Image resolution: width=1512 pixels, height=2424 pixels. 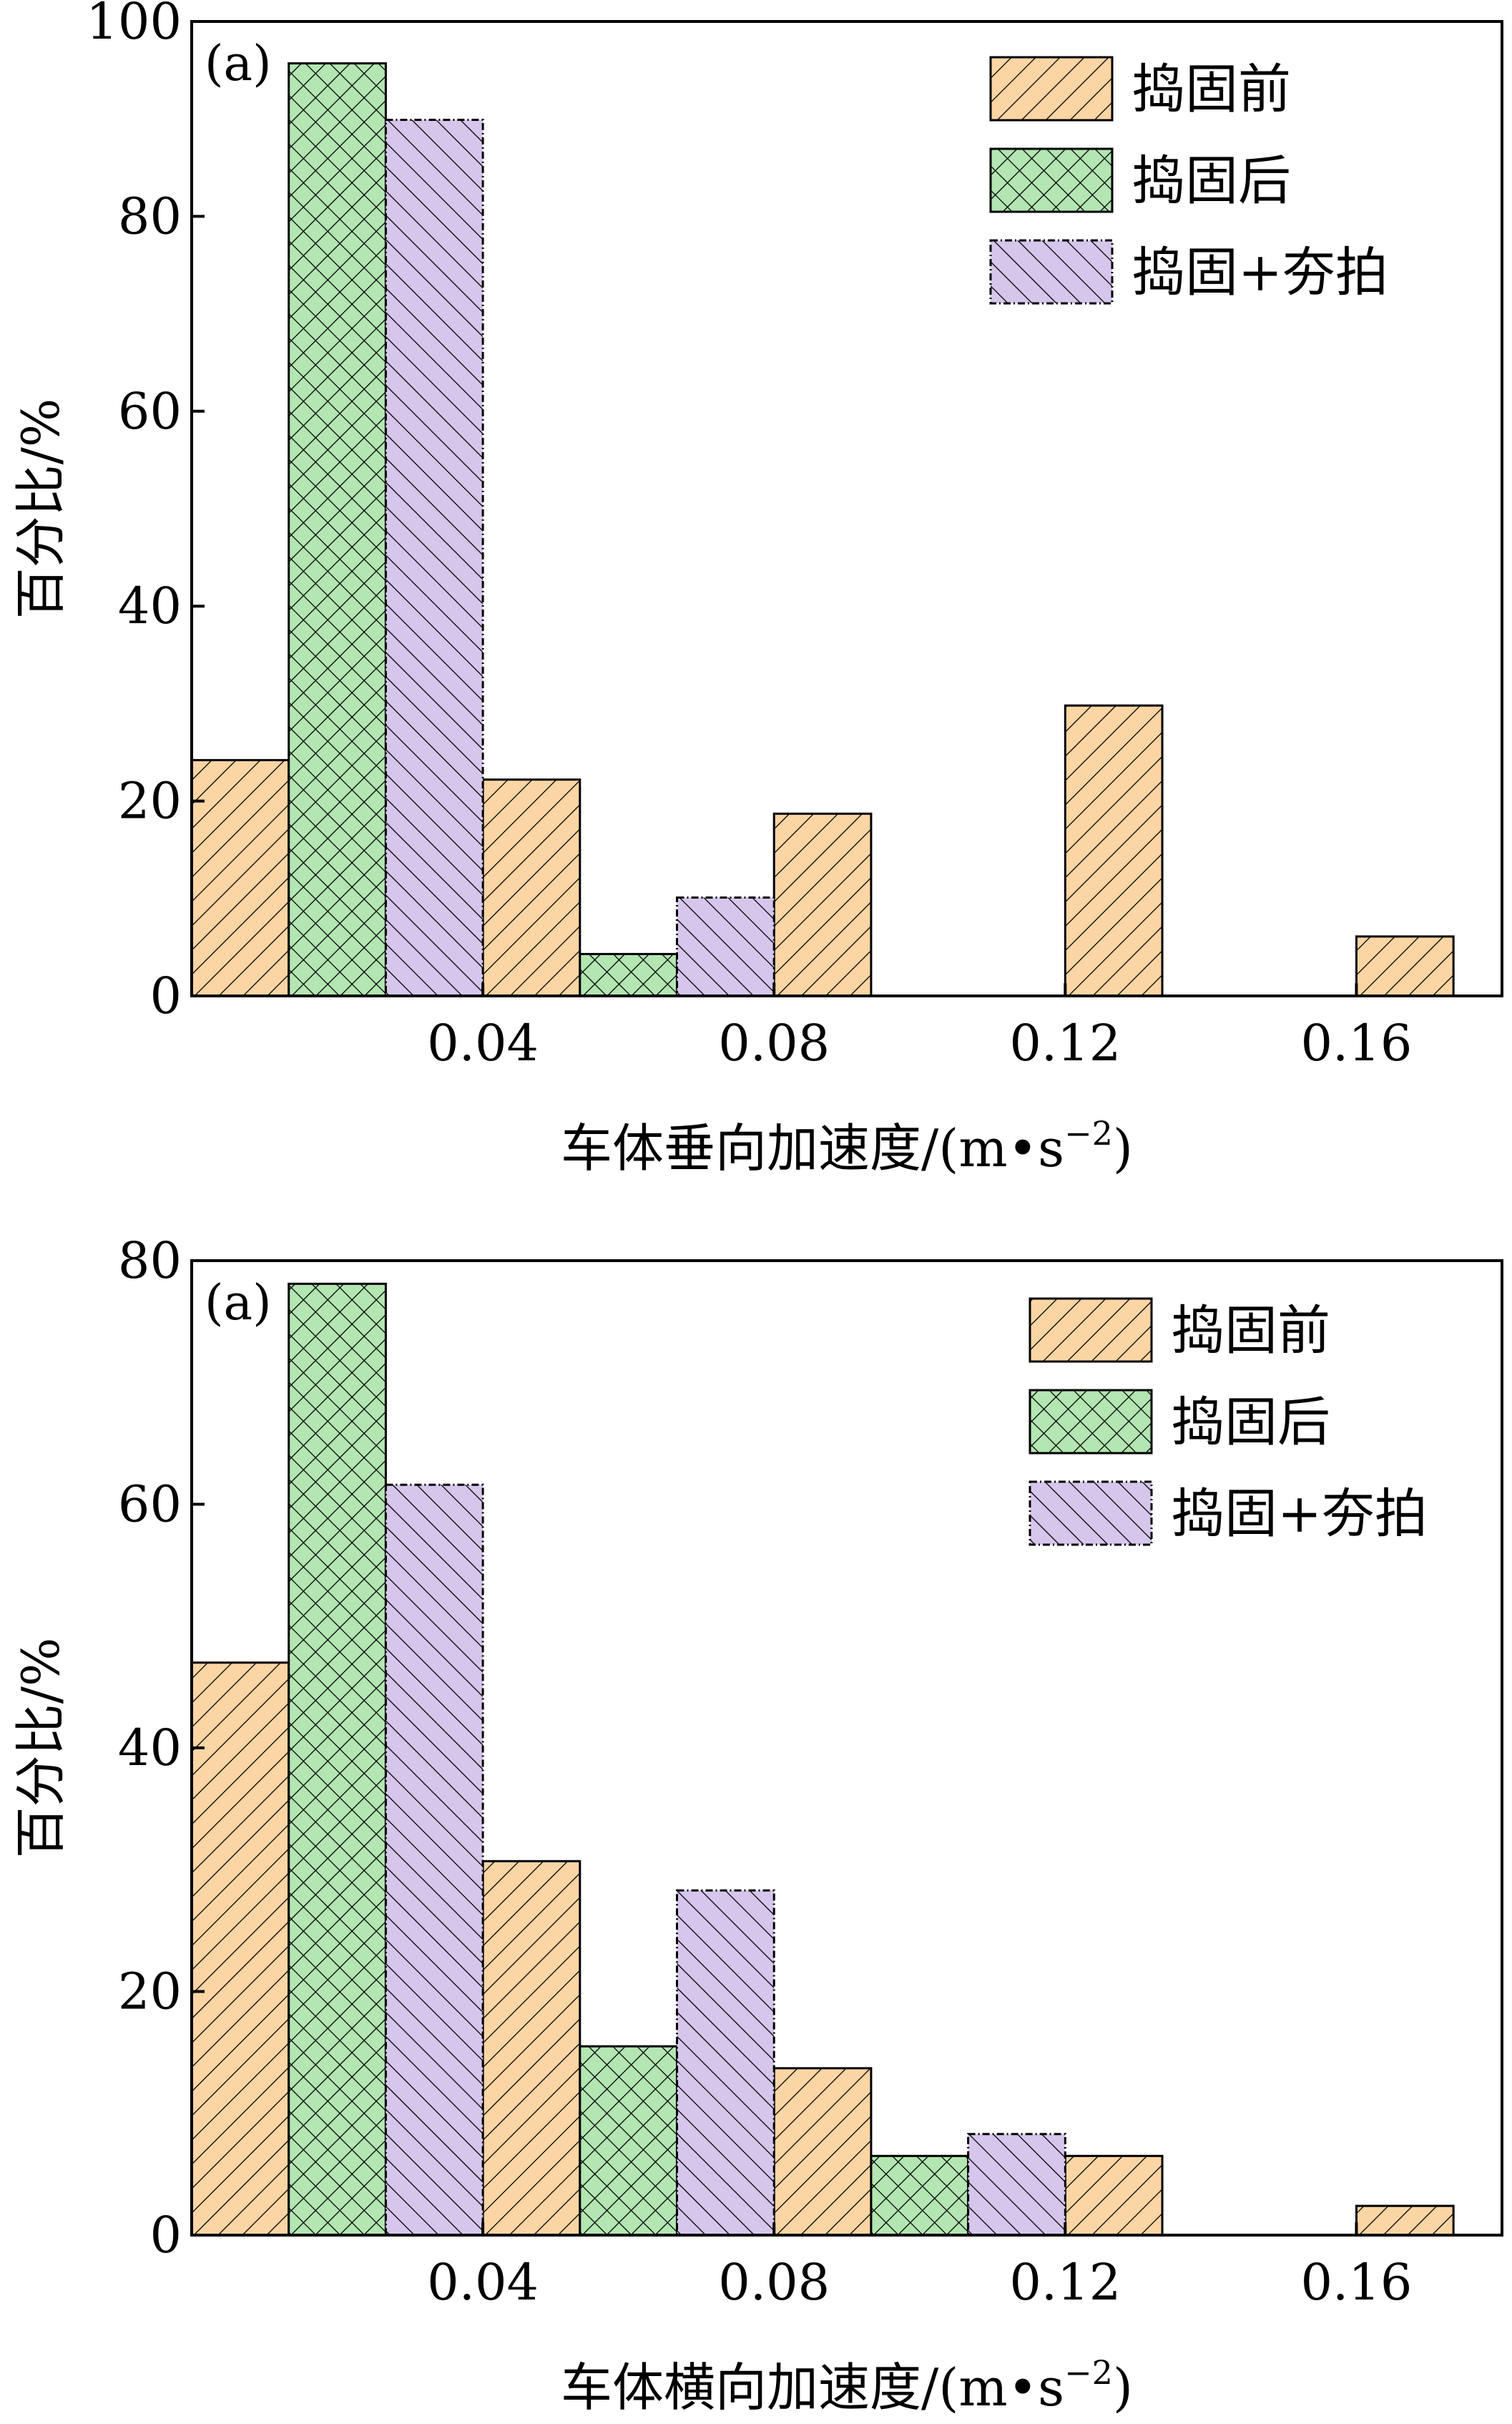 I want to click on x-axis-label: 车体垂向加速度/(m•s−2), so click(x=847, y=1146).